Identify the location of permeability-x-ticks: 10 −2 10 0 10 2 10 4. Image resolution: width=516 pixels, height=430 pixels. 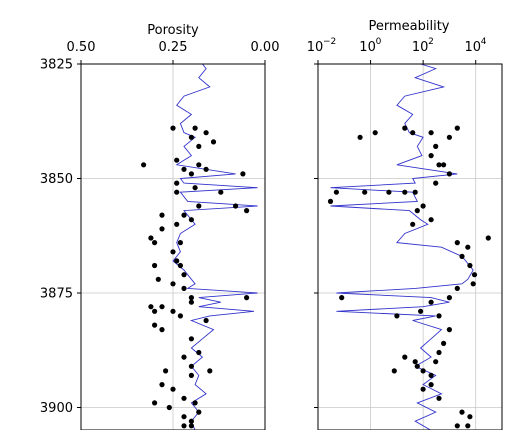
(397, 50).